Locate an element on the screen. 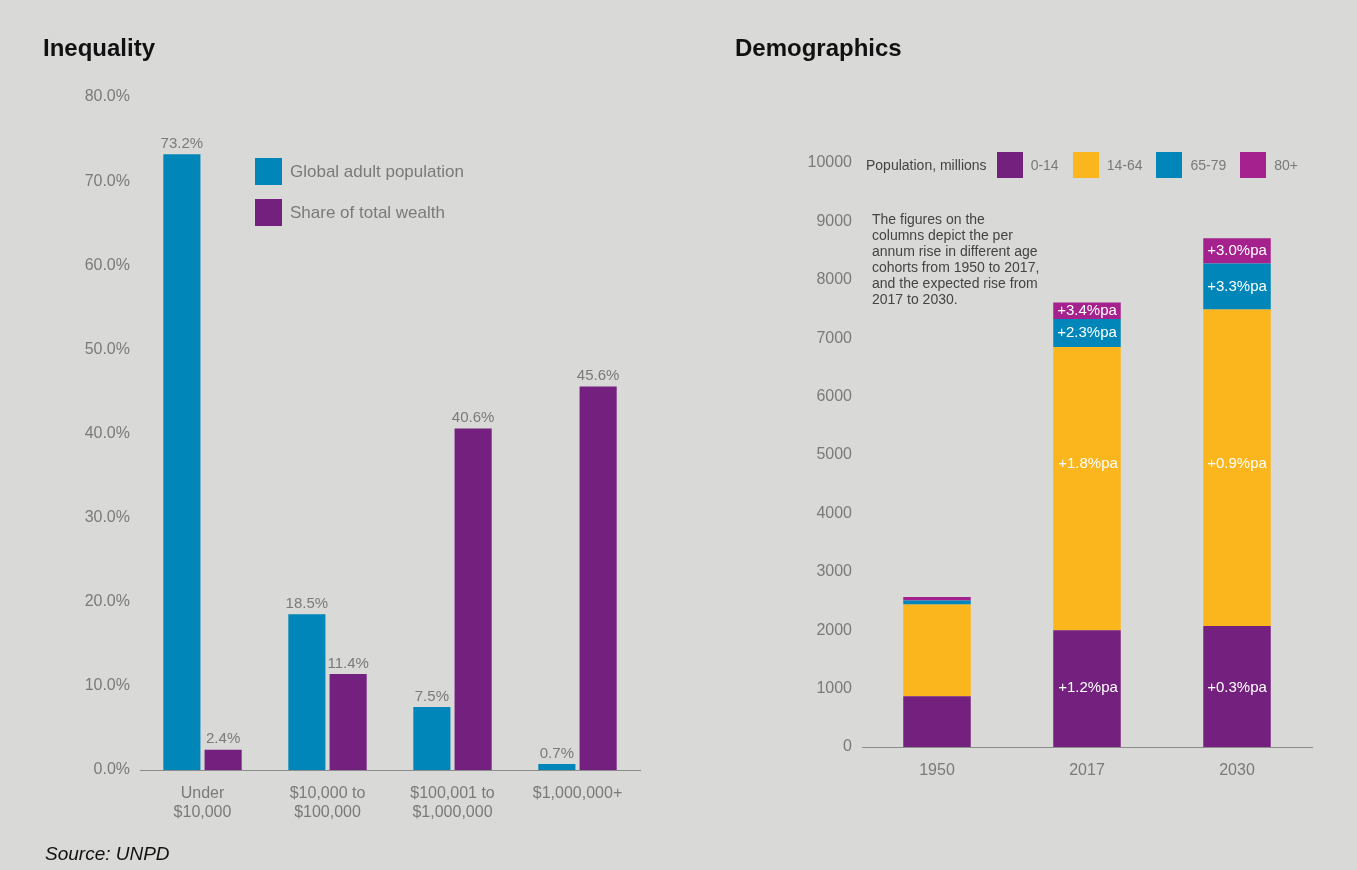 The width and height of the screenshot is (1357, 870). x-tick-label: $1,000,000+ is located at coordinates (577, 793).